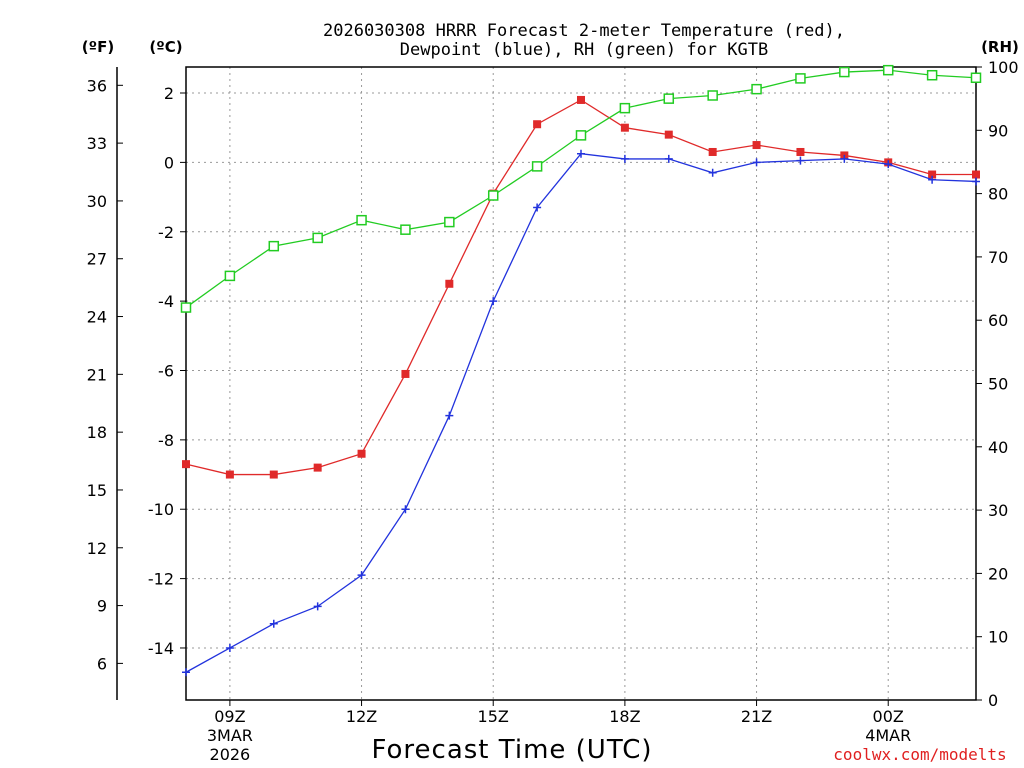 This screenshot has height=768, width=1024. What do you see at coordinates (756, 716) in the screenshot?
I see `x-tick-label: 21Z` at bounding box center [756, 716].